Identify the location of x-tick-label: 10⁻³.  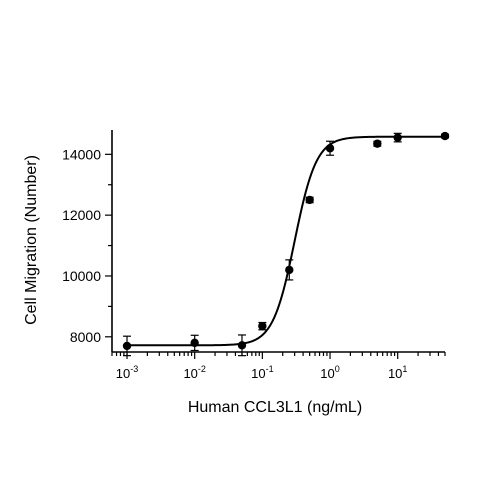
(127, 372).